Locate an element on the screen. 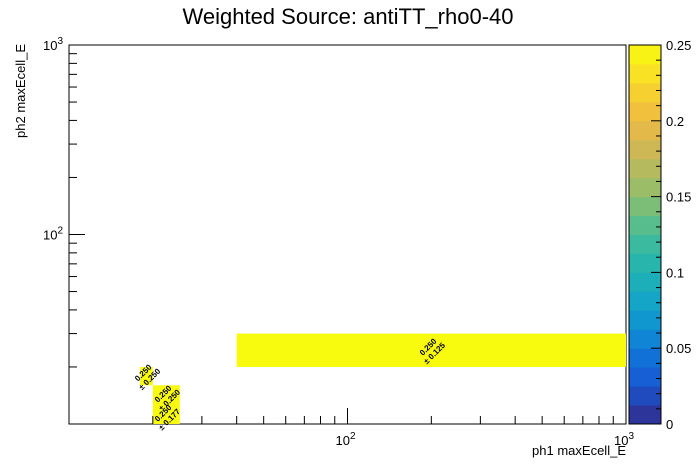 Image resolution: width=696 pixels, height=472 pixels. x-axis: 10² 10³ is located at coordinates (351, 428).